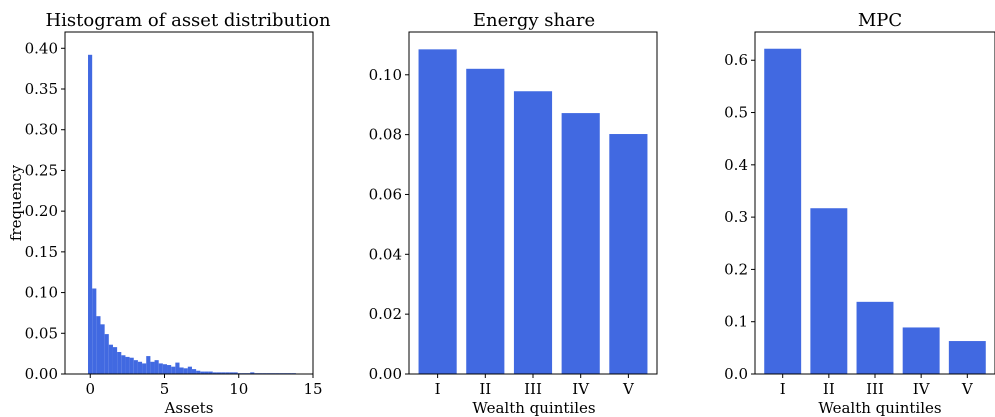 The width and height of the screenshot is (995, 417). I want to click on energy-share-xticks: I II III IV V, so click(535, 386).